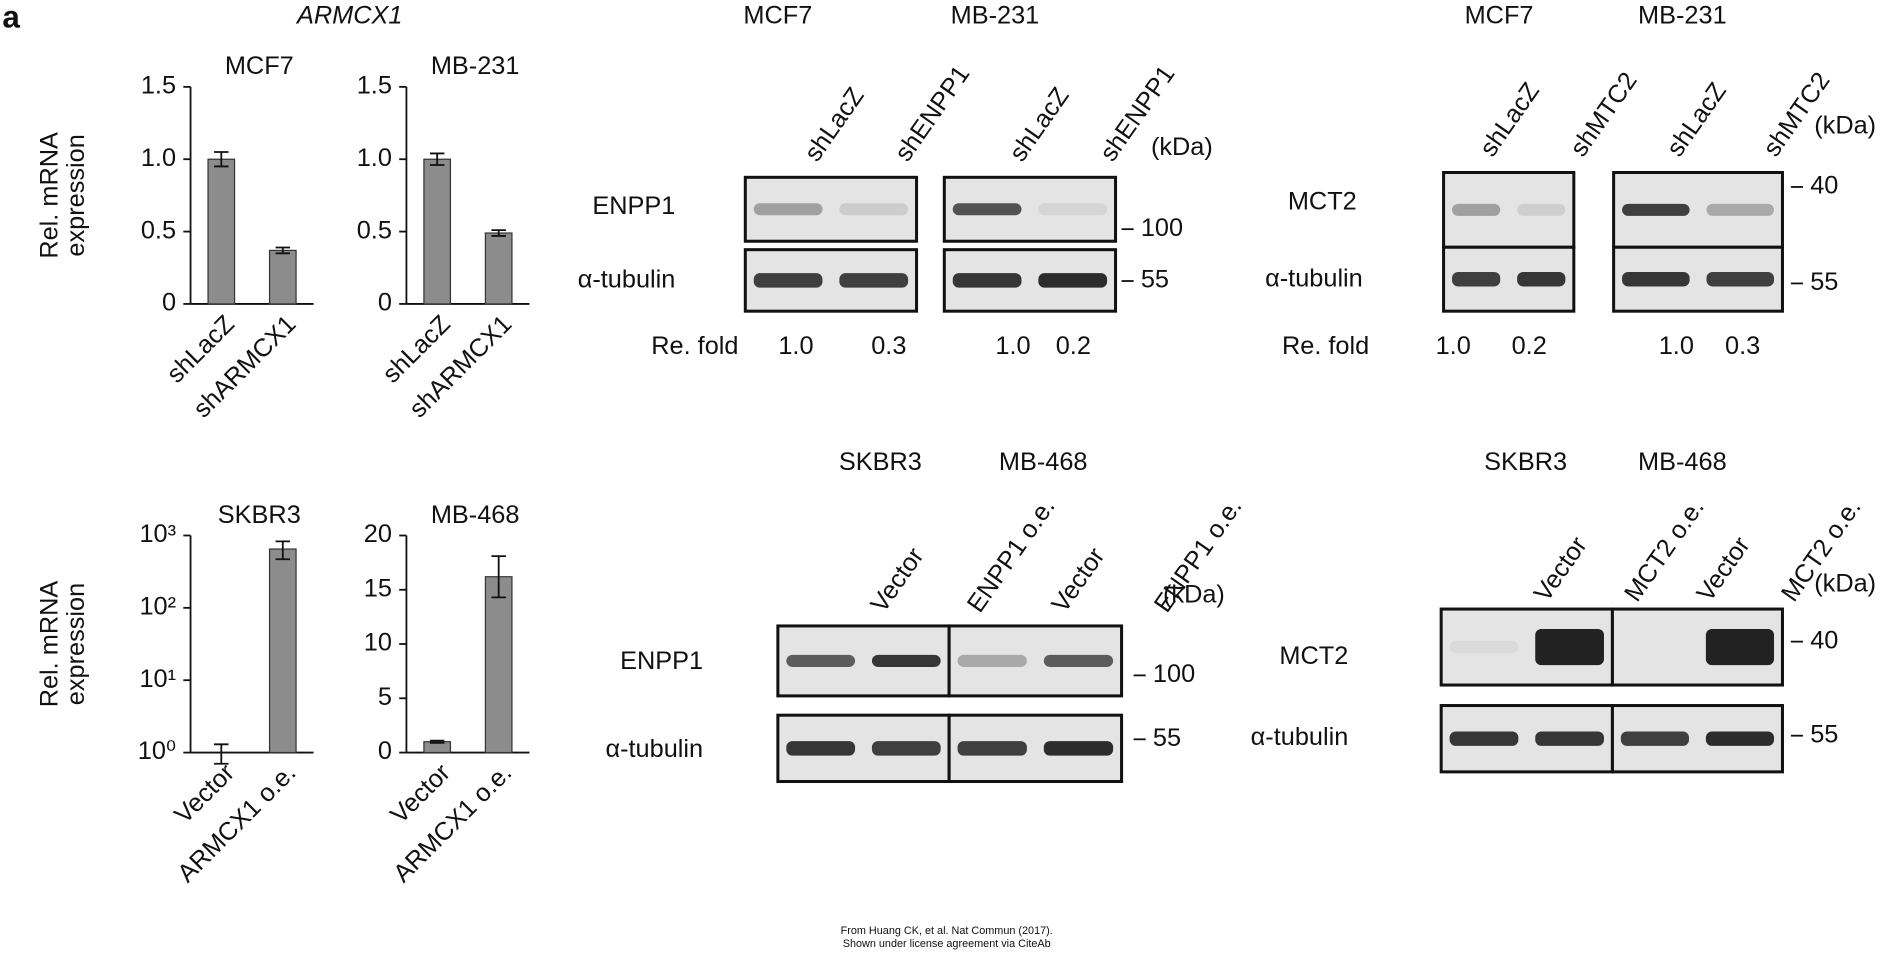 The width and height of the screenshot is (1891, 954). What do you see at coordinates (378, 643) in the screenshot?
I see `y-tick-label: 10` at bounding box center [378, 643].